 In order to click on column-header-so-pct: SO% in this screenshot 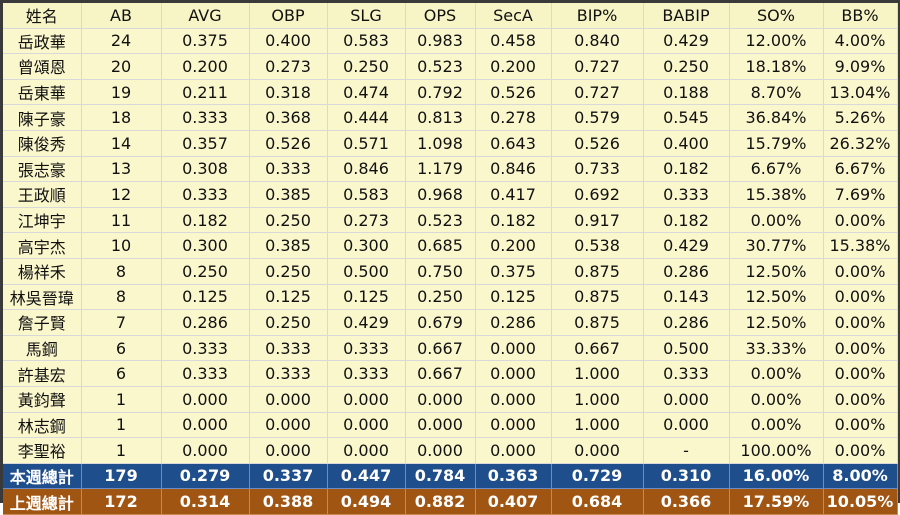, I will do `click(776, 16)`.